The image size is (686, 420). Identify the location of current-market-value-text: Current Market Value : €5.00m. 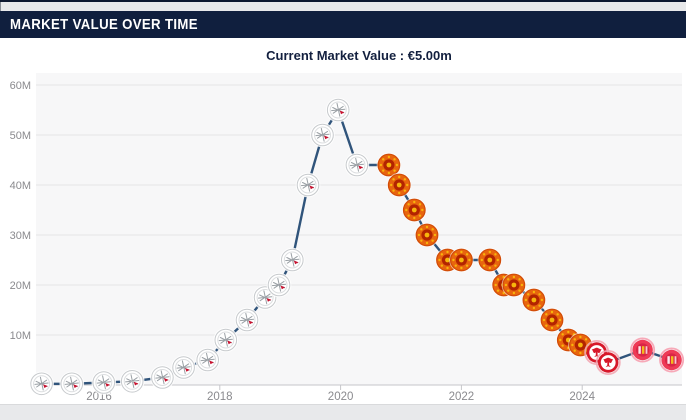
(359, 55).